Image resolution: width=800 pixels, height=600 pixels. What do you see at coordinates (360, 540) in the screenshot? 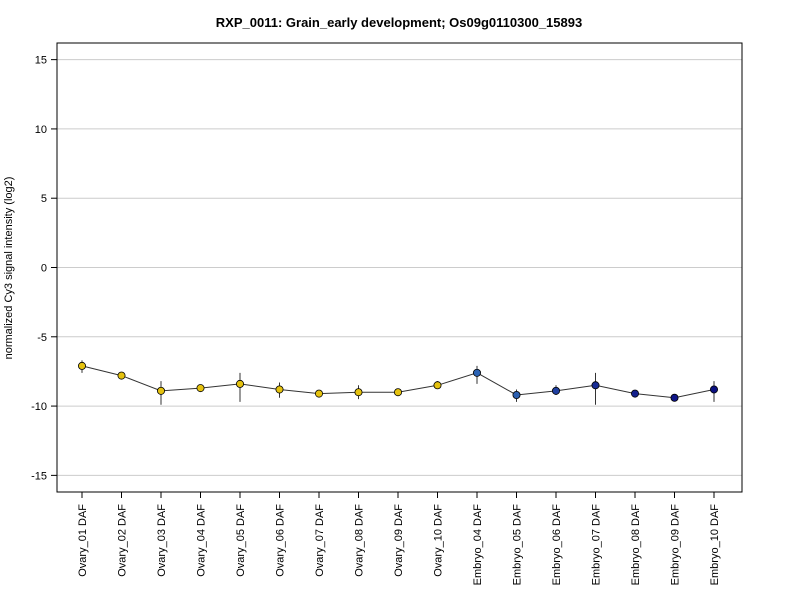
I see `x-tick-label: Ovary_08 DAF` at bounding box center [360, 540].